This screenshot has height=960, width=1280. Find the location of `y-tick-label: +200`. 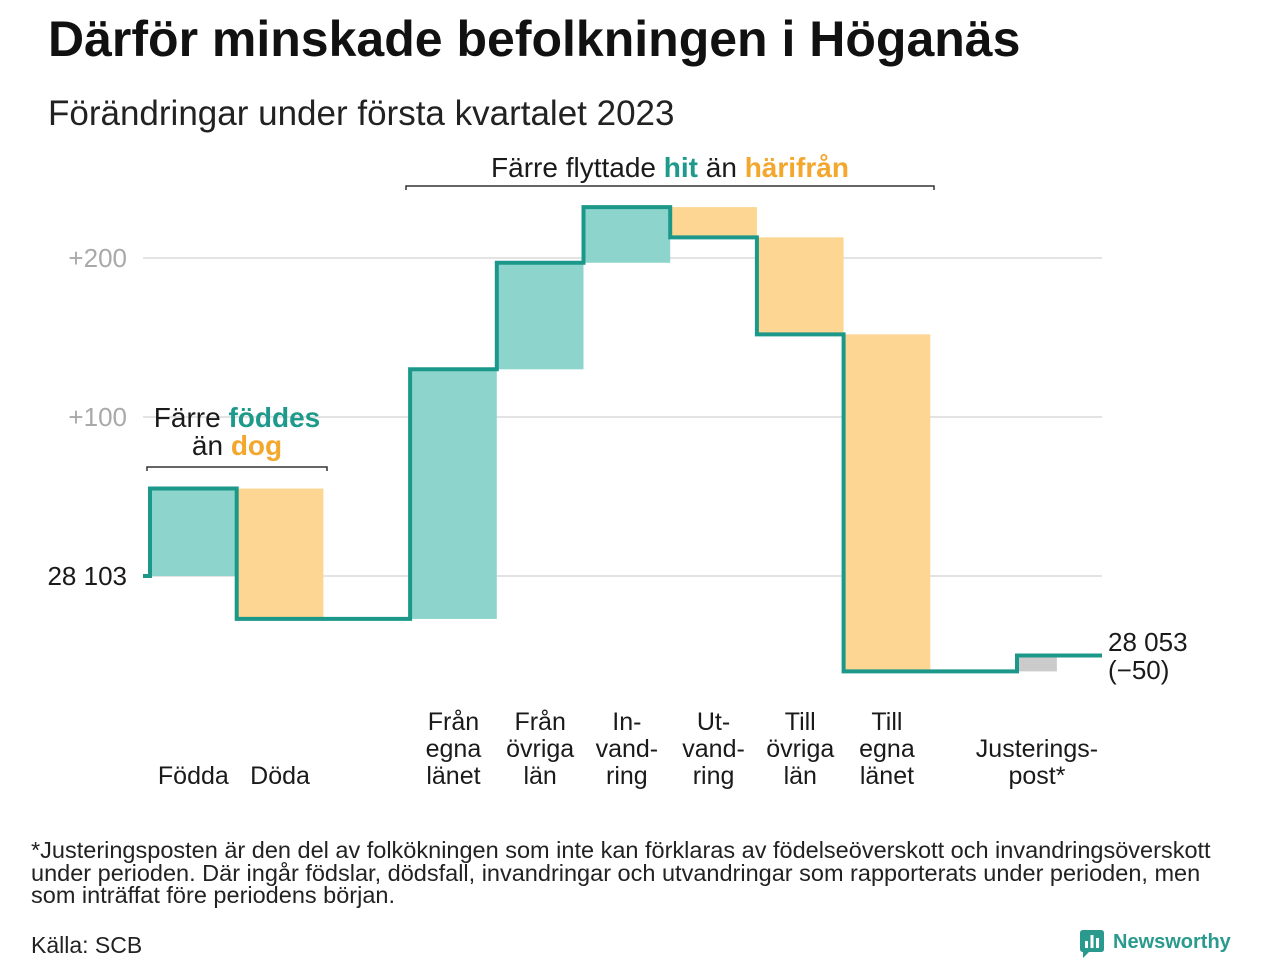

y-tick-label: +200 is located at coordinates (97, 258).